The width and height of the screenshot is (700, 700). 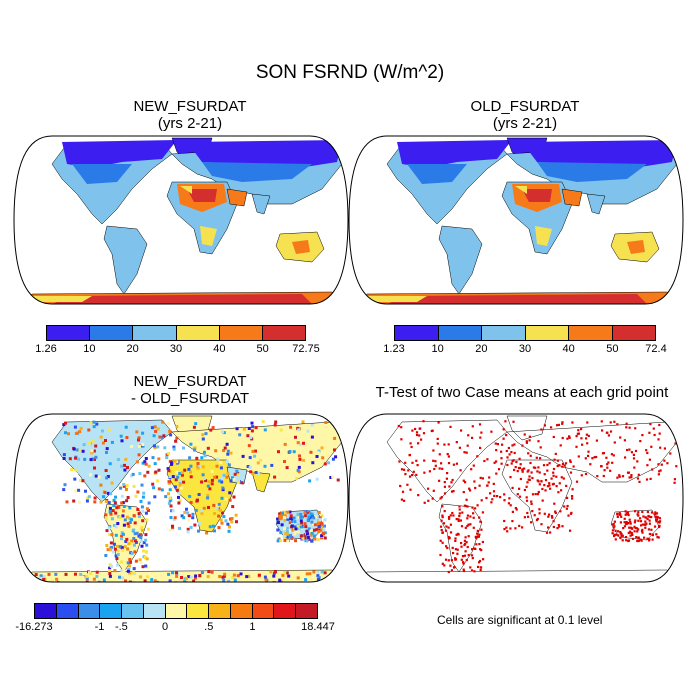 I want to click on colorbar-tick-label: .5, so click(x=209, y=627).